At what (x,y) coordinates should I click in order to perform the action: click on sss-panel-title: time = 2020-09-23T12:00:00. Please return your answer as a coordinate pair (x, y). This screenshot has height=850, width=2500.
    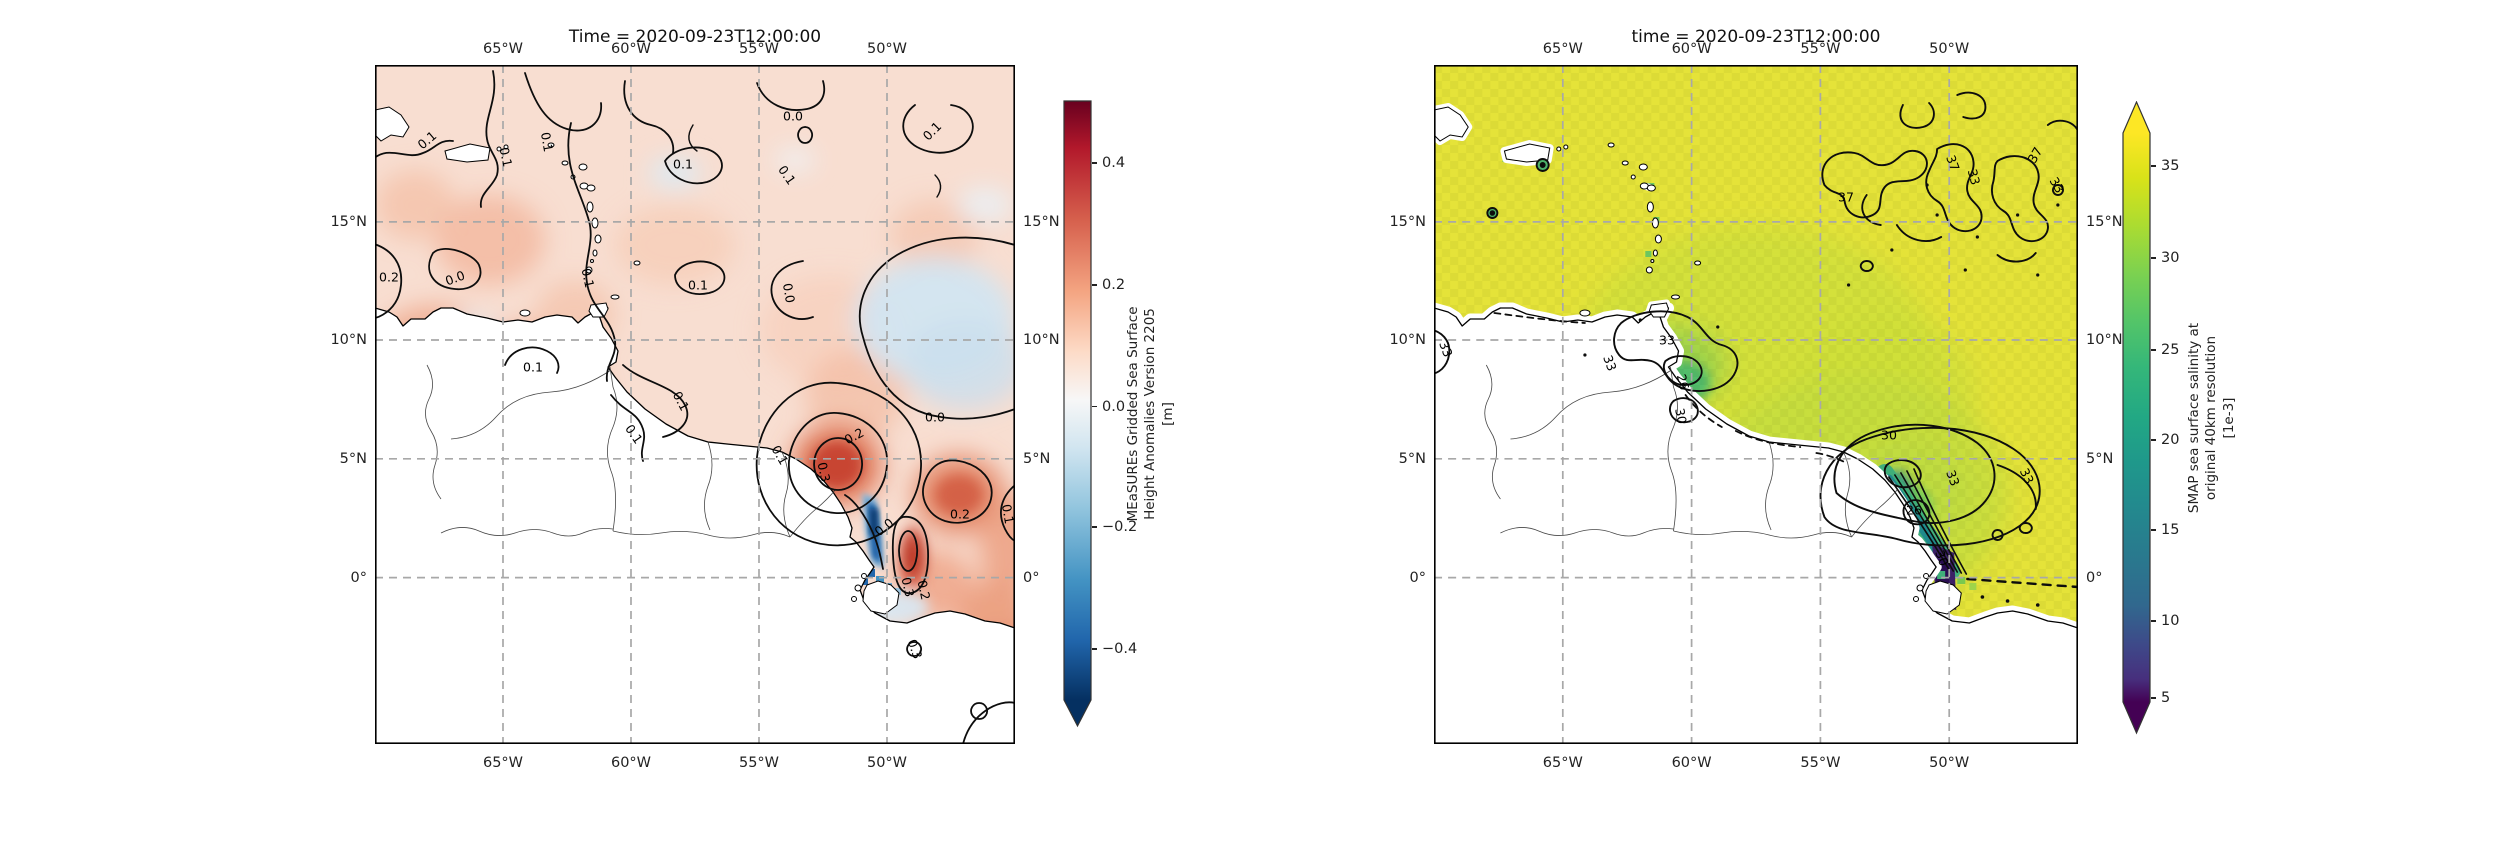
    Looking at the image, I should click on (1756, 37).